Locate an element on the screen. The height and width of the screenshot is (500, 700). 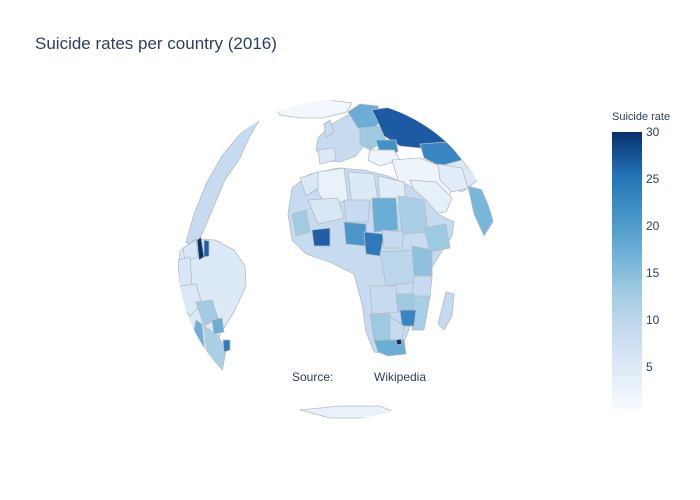
uruguay-region is located at coordinates (226, 346).